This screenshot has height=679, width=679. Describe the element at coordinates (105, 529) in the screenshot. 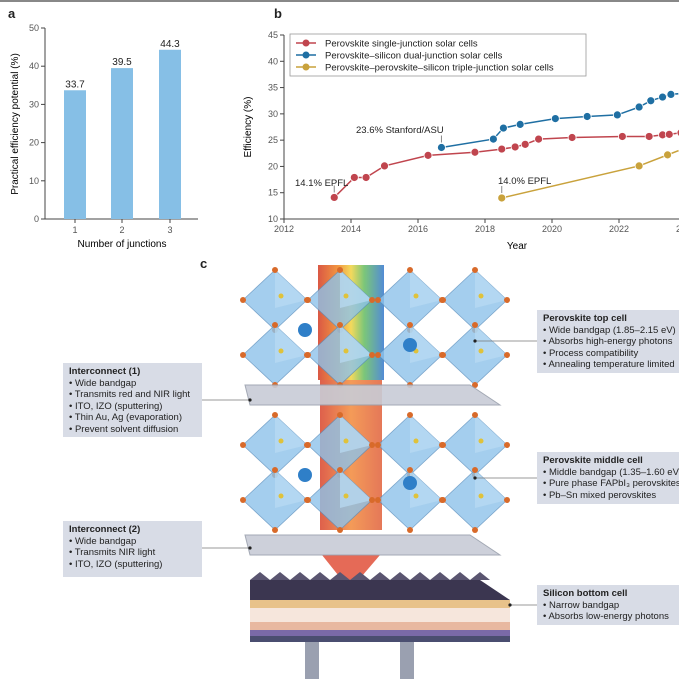

I see `box-title: Interconnect (2)` at that location.